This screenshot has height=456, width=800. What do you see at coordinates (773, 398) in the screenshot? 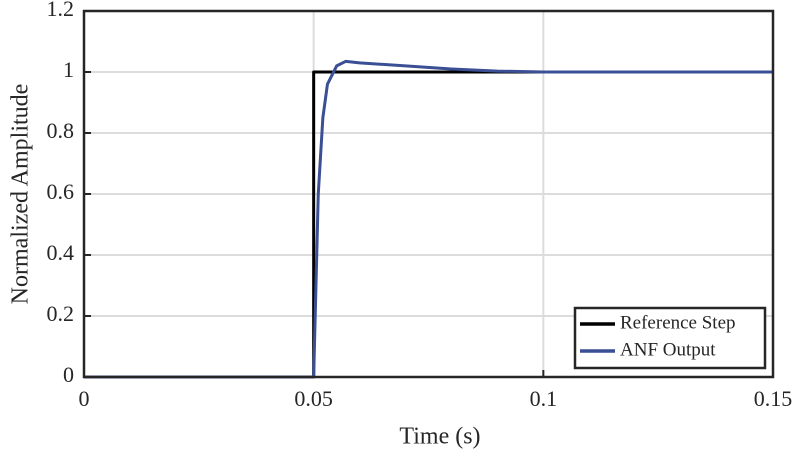
I see `x-tick-label: 0.15` at bounding box center [773, 398].